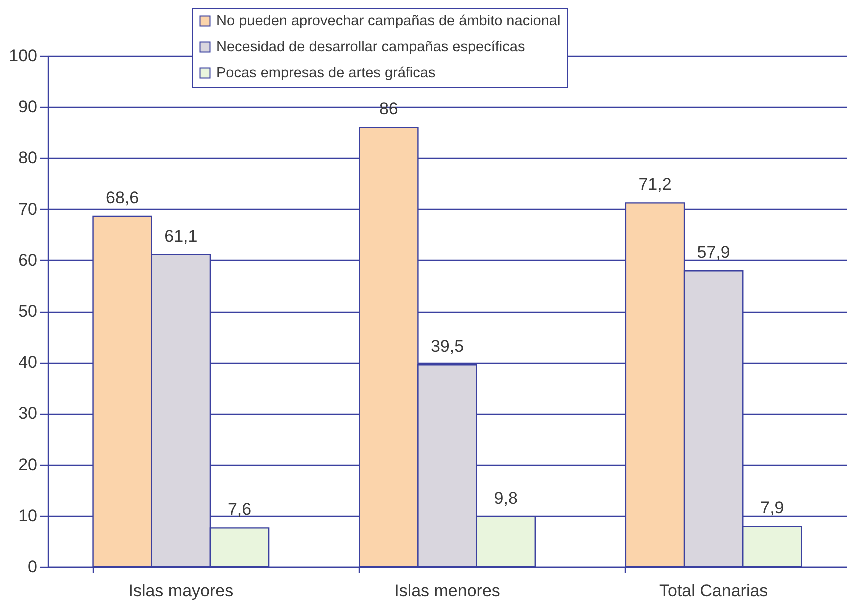 This screenshot has width=847, height=603. What do you see at coordinates (371, 47) in the screenshot?
I see `legend-label: Necesidad de desarrollar campañas específicas` at bounding box center [371, 47].